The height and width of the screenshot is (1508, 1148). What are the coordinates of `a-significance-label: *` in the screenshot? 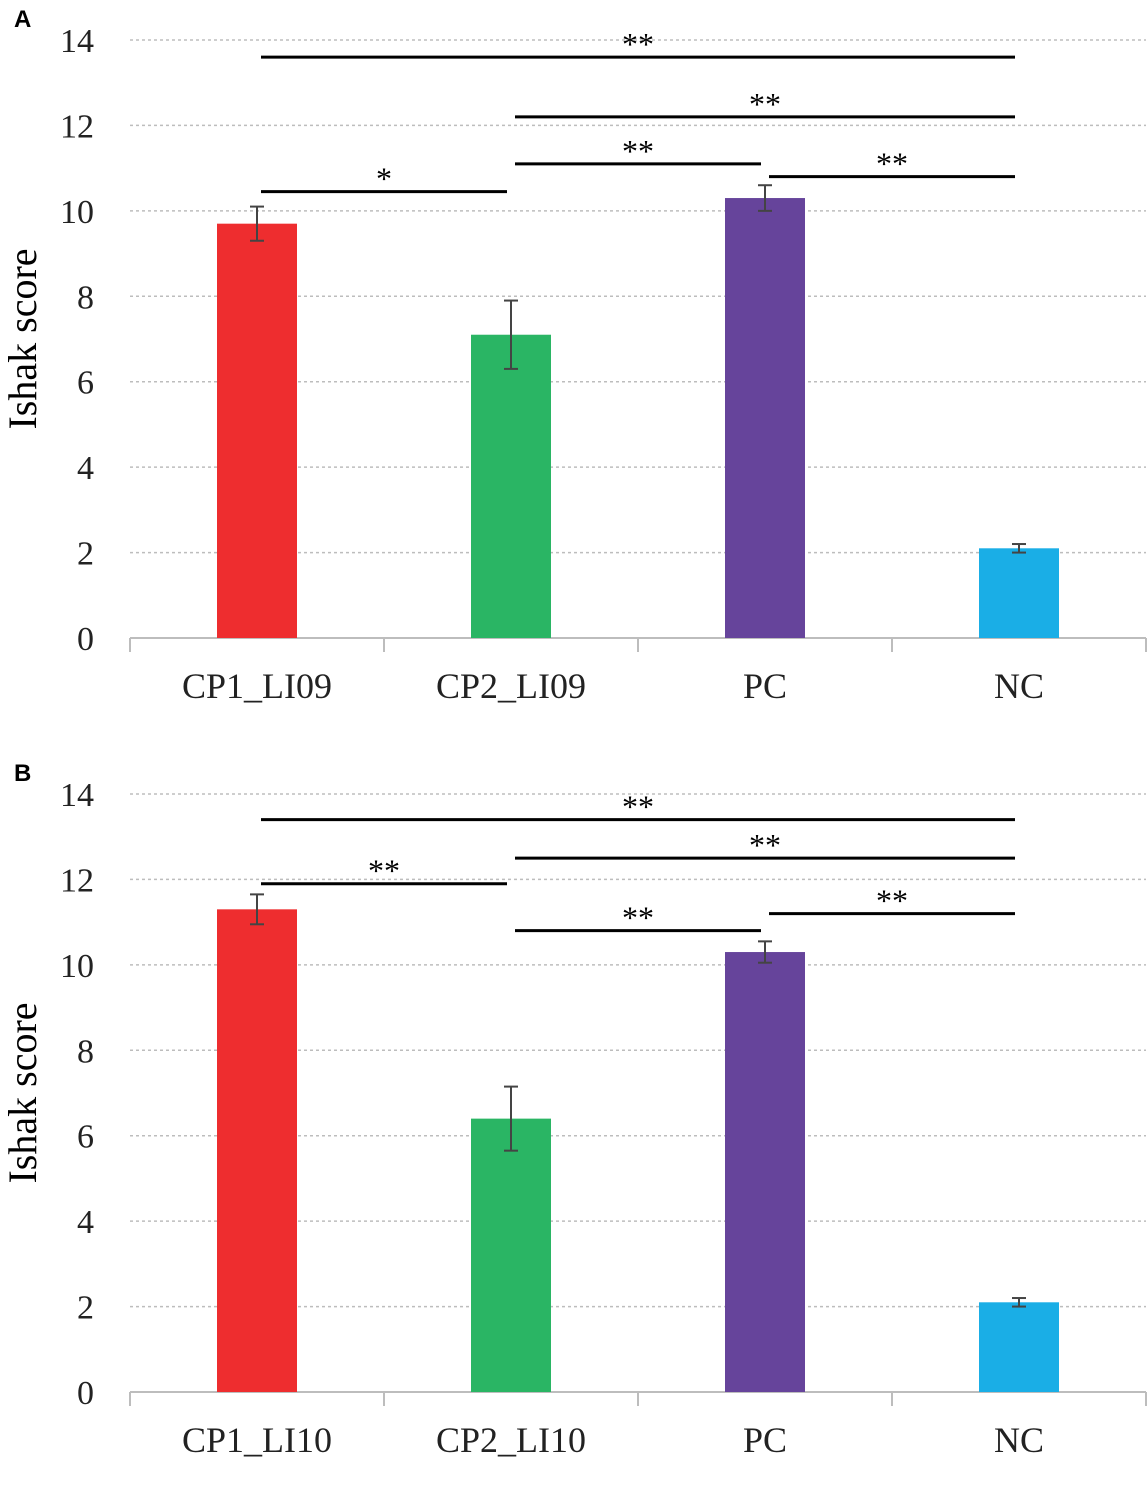 It's located at (384, 179).